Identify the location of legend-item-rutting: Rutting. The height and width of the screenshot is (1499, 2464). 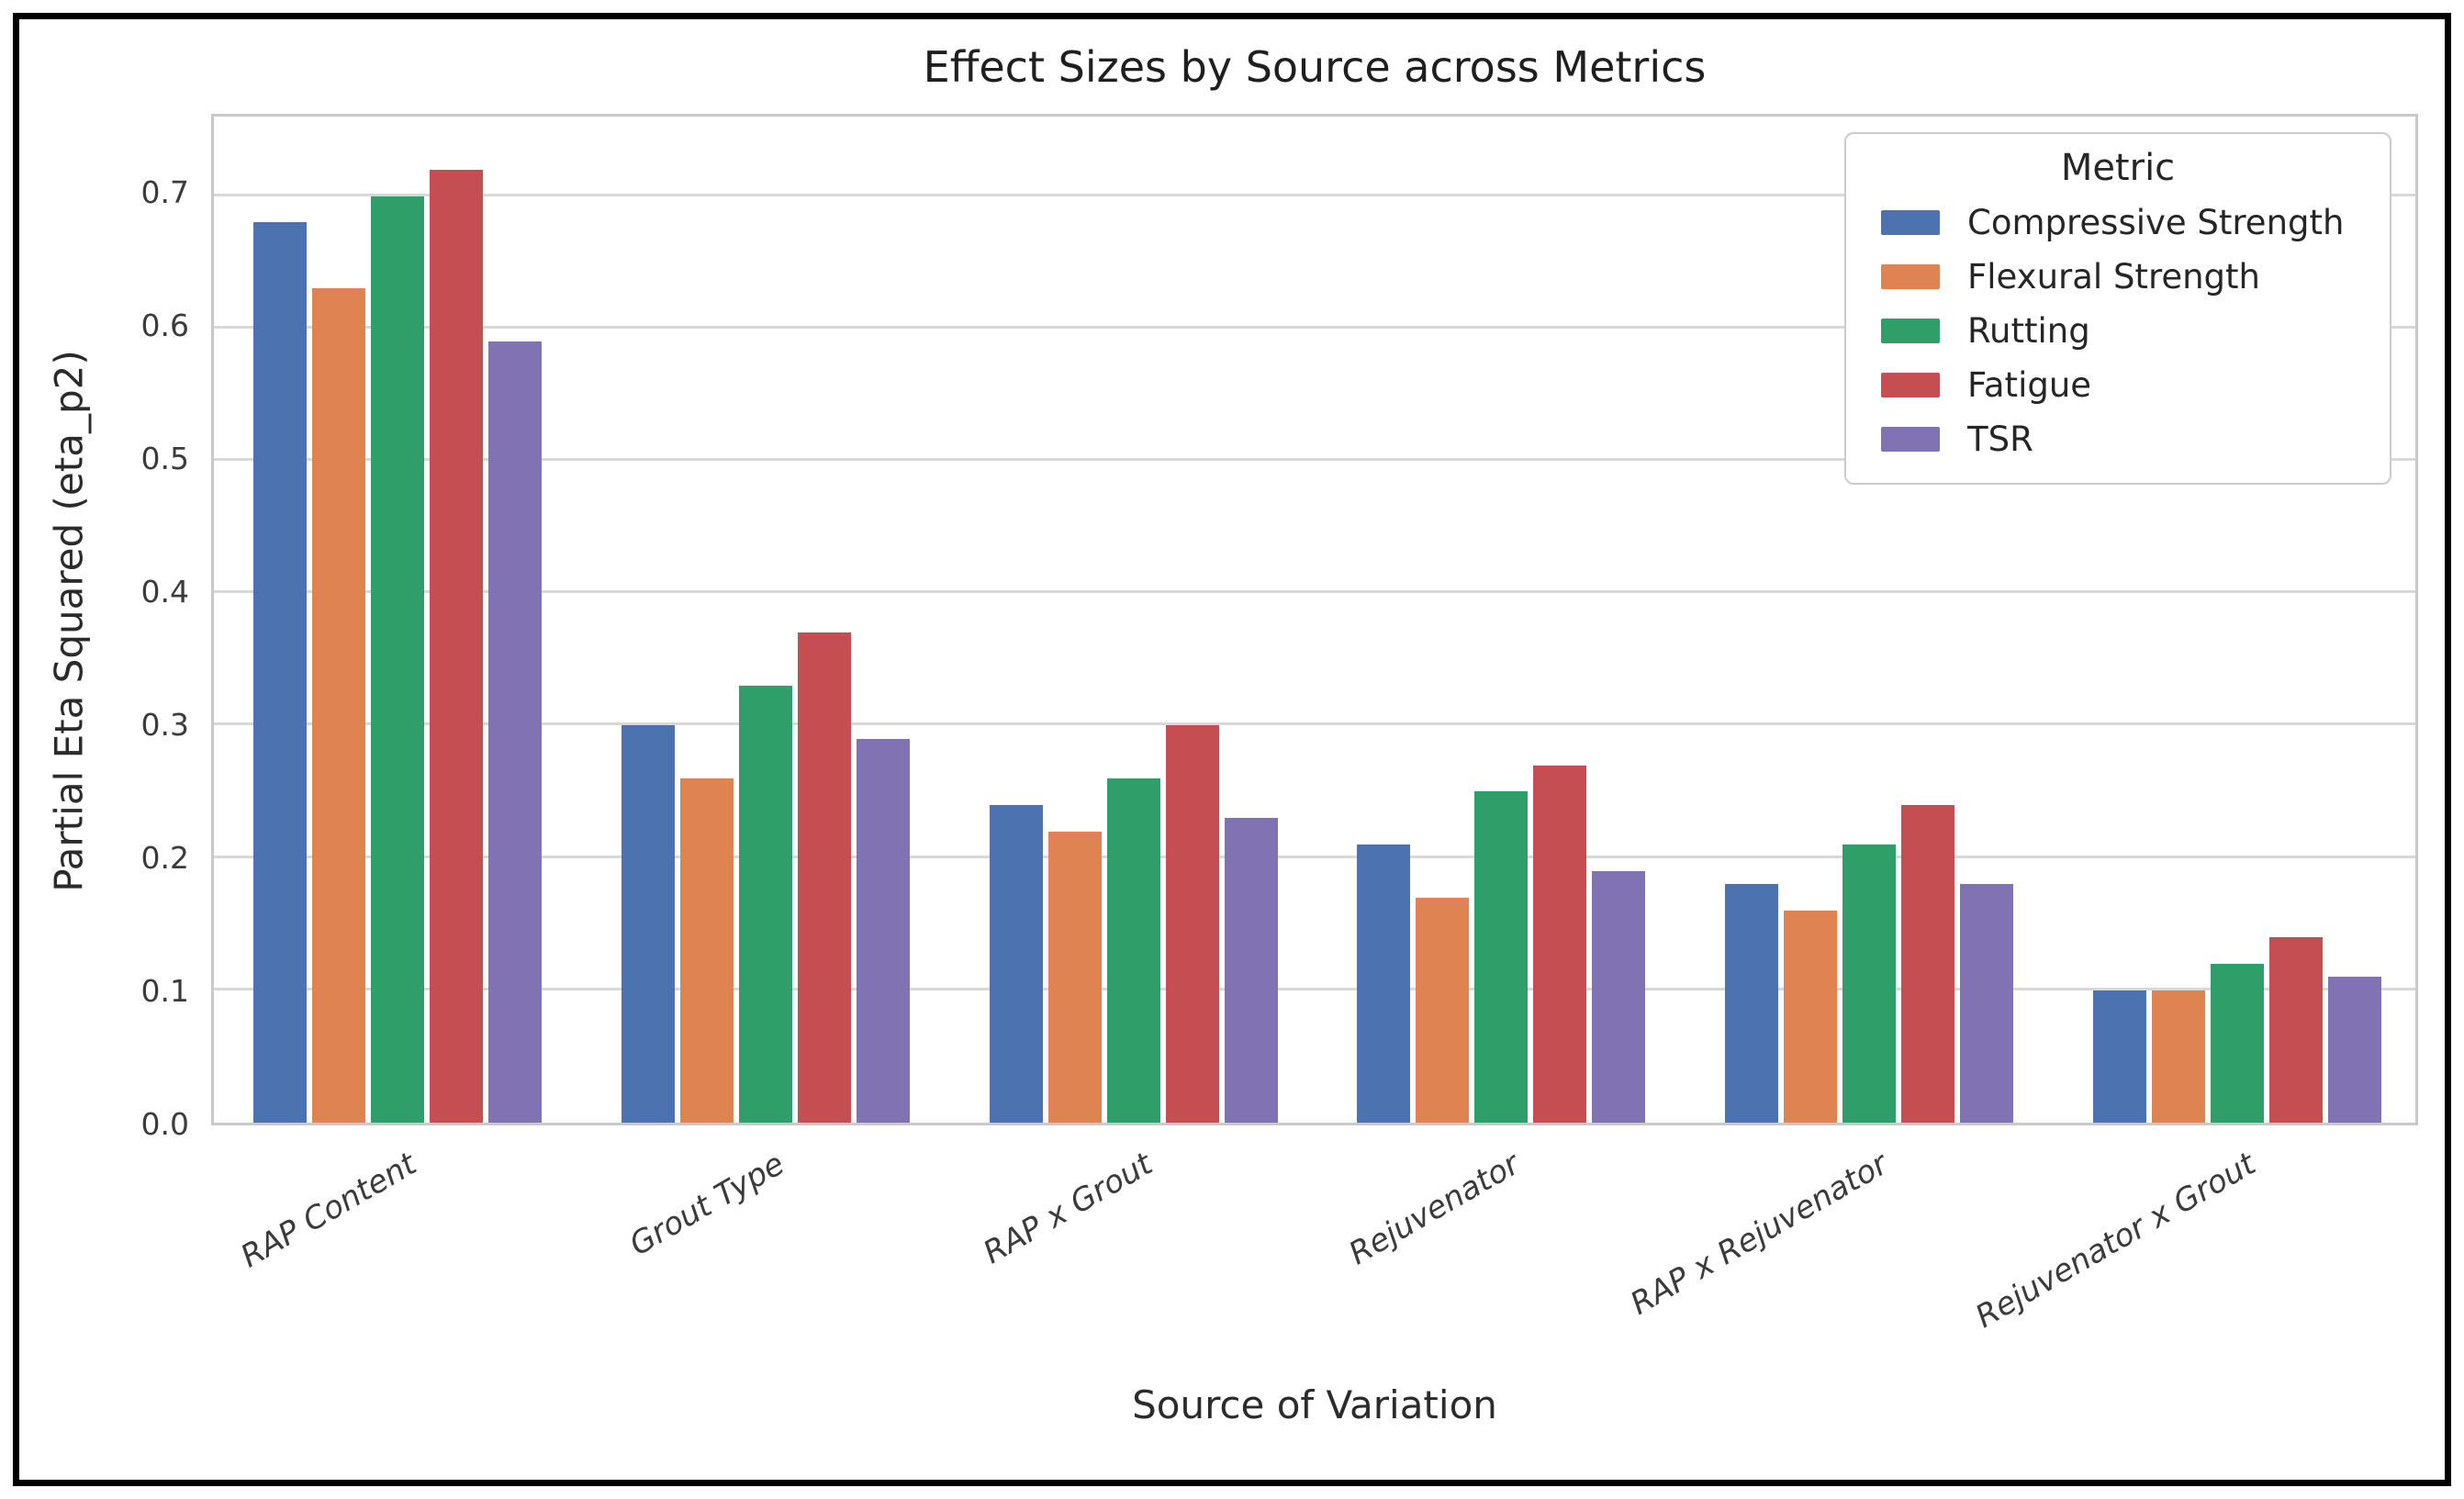
(2135, 330).